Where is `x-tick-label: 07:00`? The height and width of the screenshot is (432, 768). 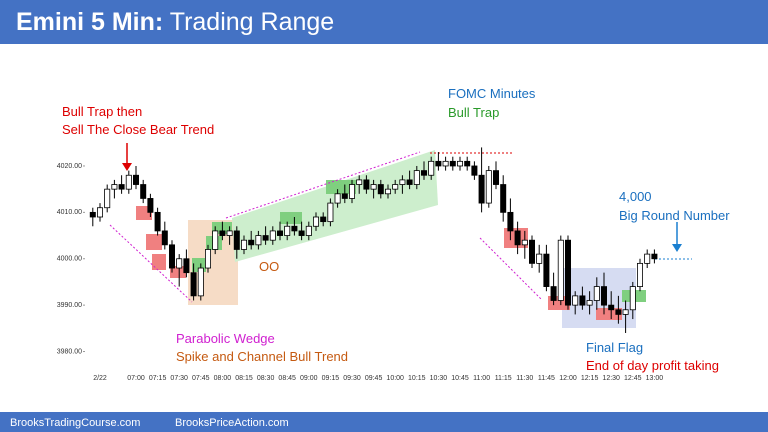
x-tick-label: 07:00 is located at coordinates (136, 378).